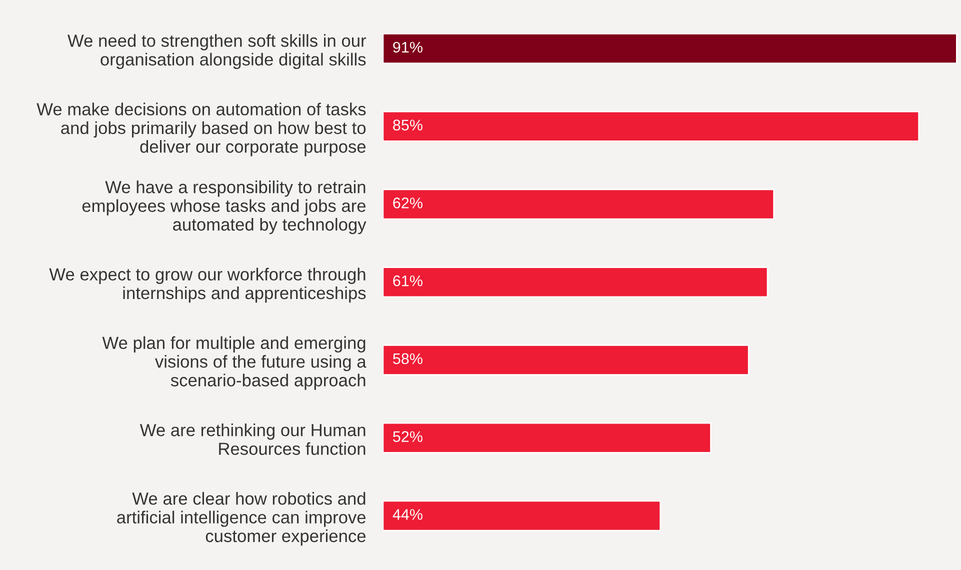 Image resolution: width=961 pixels, height=570 pixels. What do you see at coordinates (201, 129) in the screenshot?
I see `y-tick-label: We make decisions on automation of tasks and jobs primarily based on how best to deliver our corporate purpose` at bounding box center [201, 129].